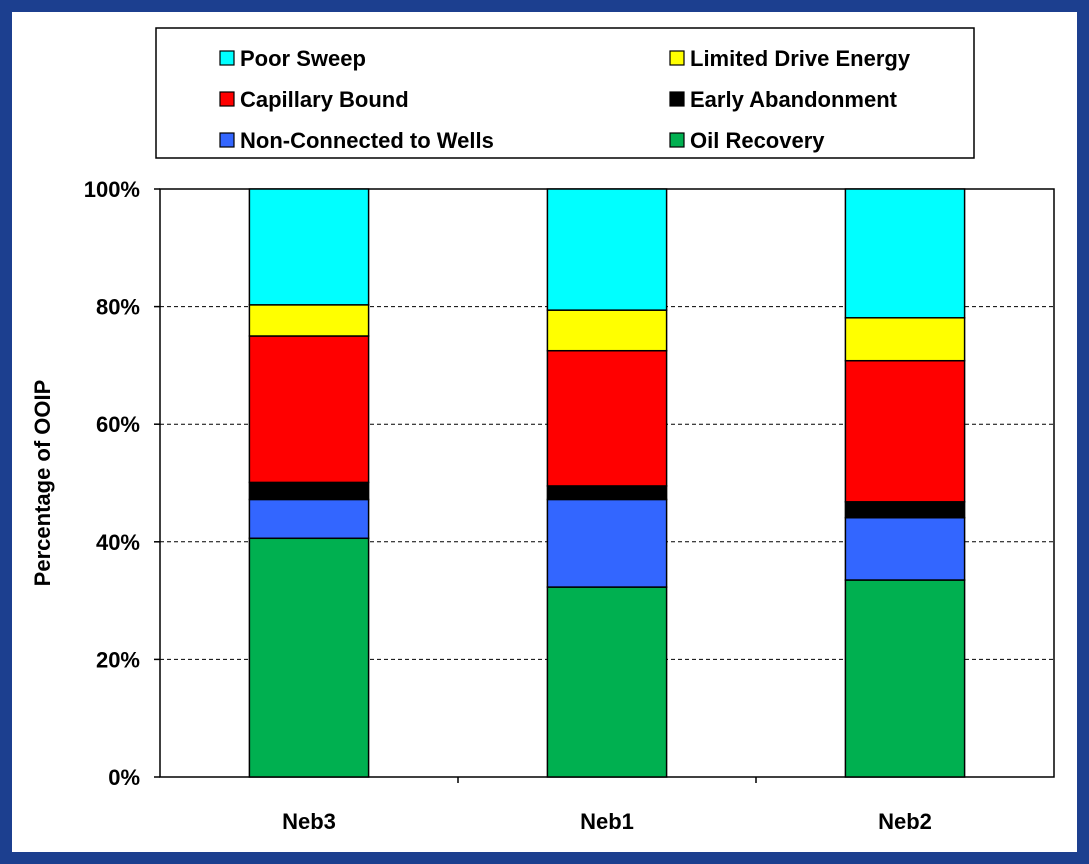 The image size is (1089, 864). What do you see at coordinates (112, 189) in the screenshot?
I see `y-tick-label: 100%` at bounding box center [112, 189].